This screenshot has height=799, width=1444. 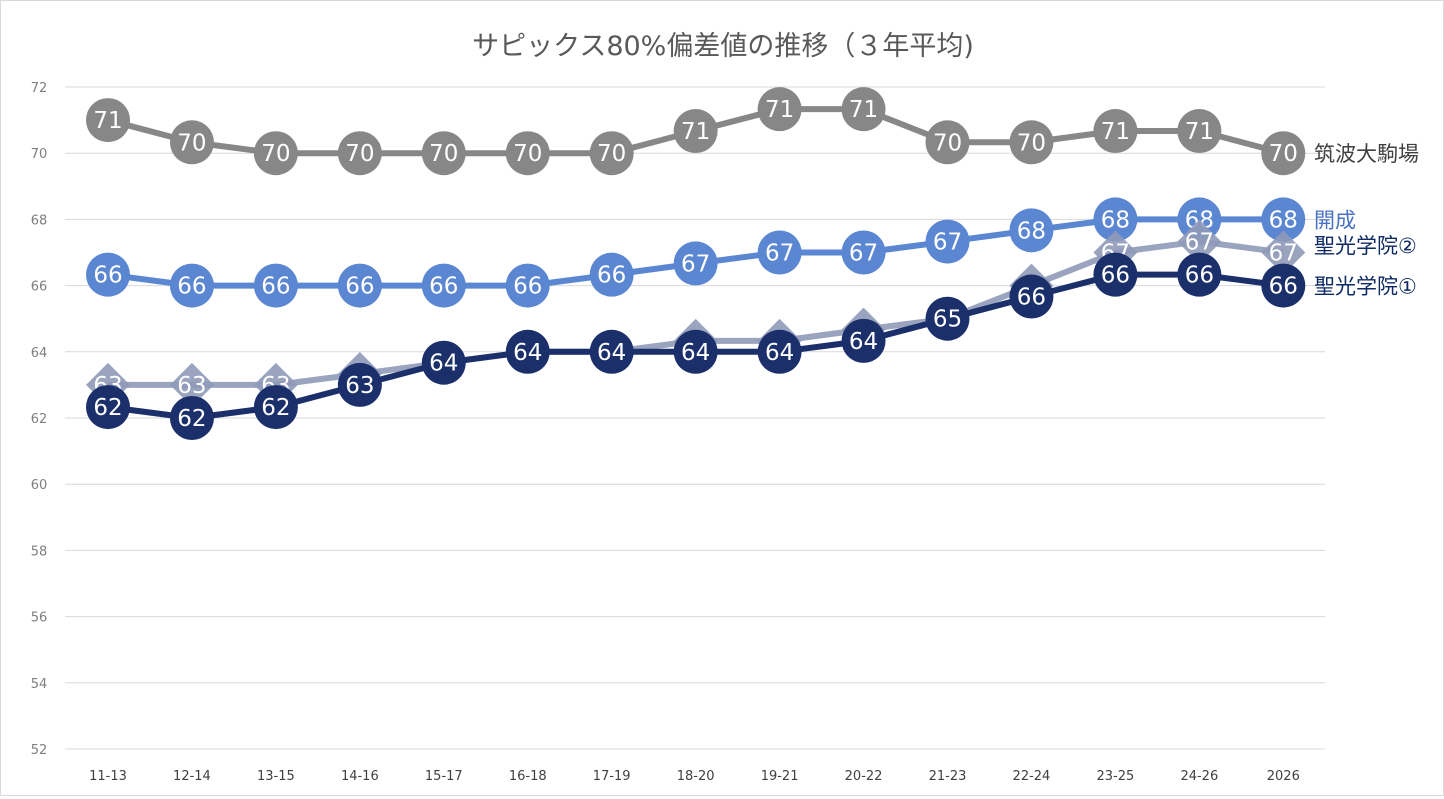 What do you see at coordinates (1365, 246) in the screenshot?
I see `series-end-label: 聖光学院②` at bounding box center [1365, 246].